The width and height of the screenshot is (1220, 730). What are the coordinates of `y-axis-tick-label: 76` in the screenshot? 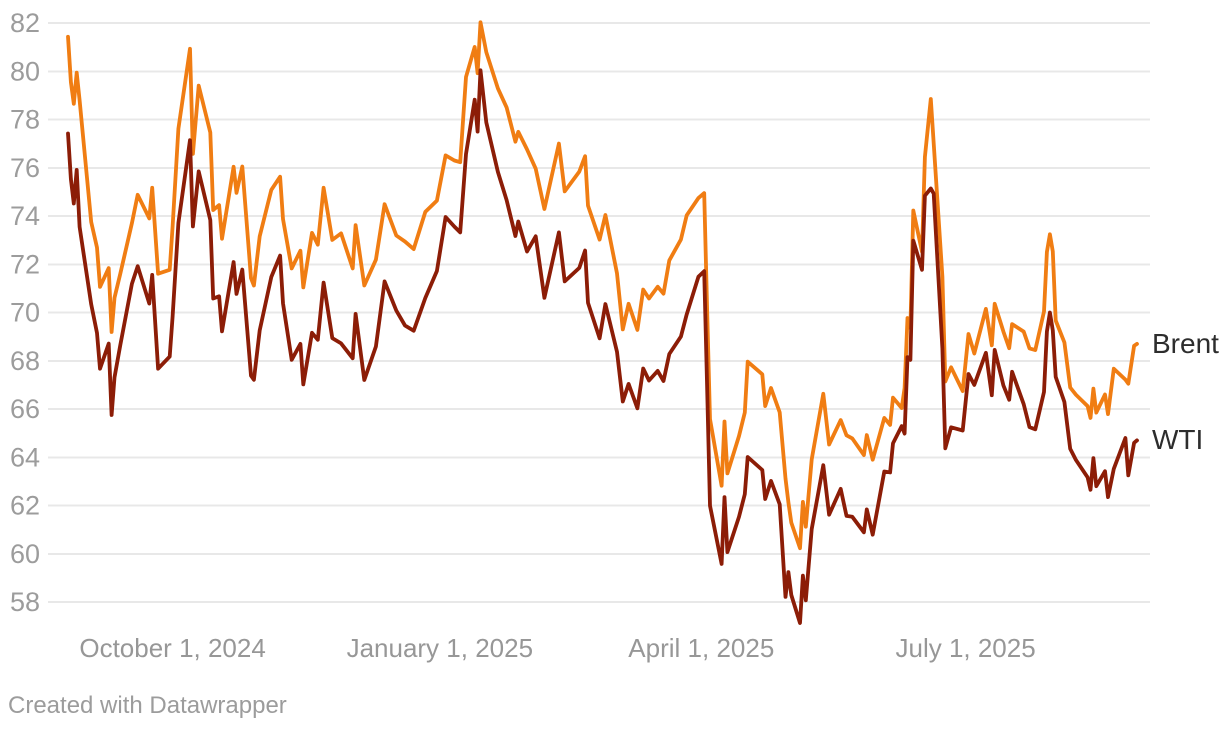 It's located at (25, 168).